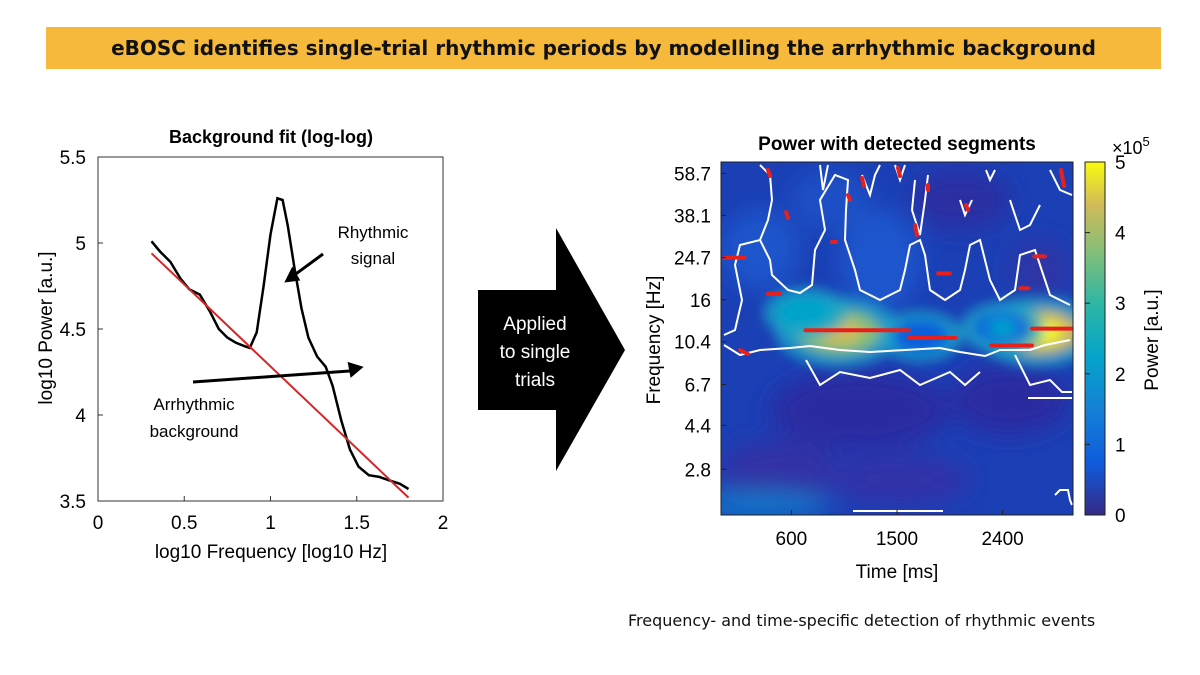  Describe the element at coordinates (1152, 339) in the screenshot. I see `colorbar-label: Power [a.u.]` at that location.